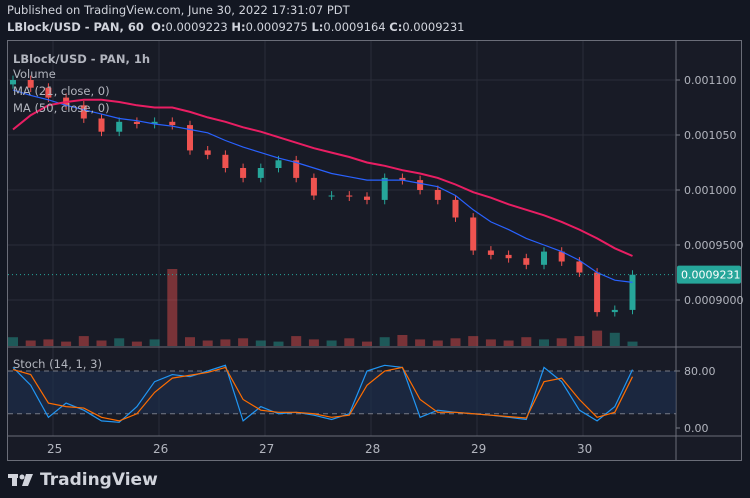 The image size is (750, 498). I want to click on low-label: L:, so click(317, 27).